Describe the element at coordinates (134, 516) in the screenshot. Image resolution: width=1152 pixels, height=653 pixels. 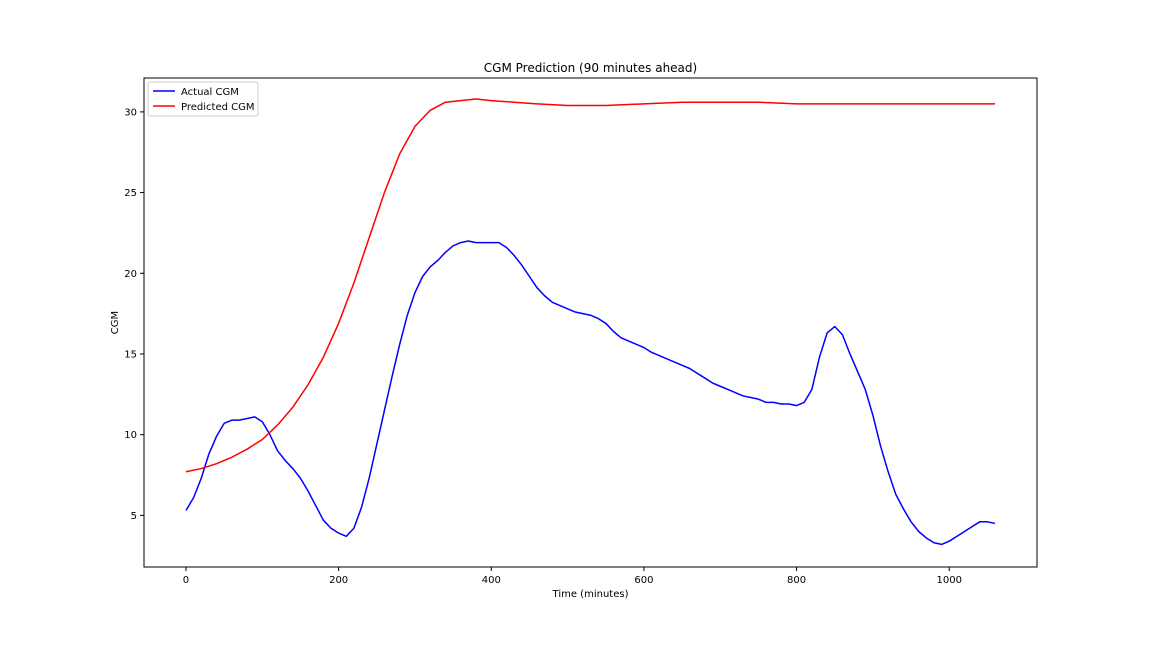
I see `y-tick-label: 5` at that location.